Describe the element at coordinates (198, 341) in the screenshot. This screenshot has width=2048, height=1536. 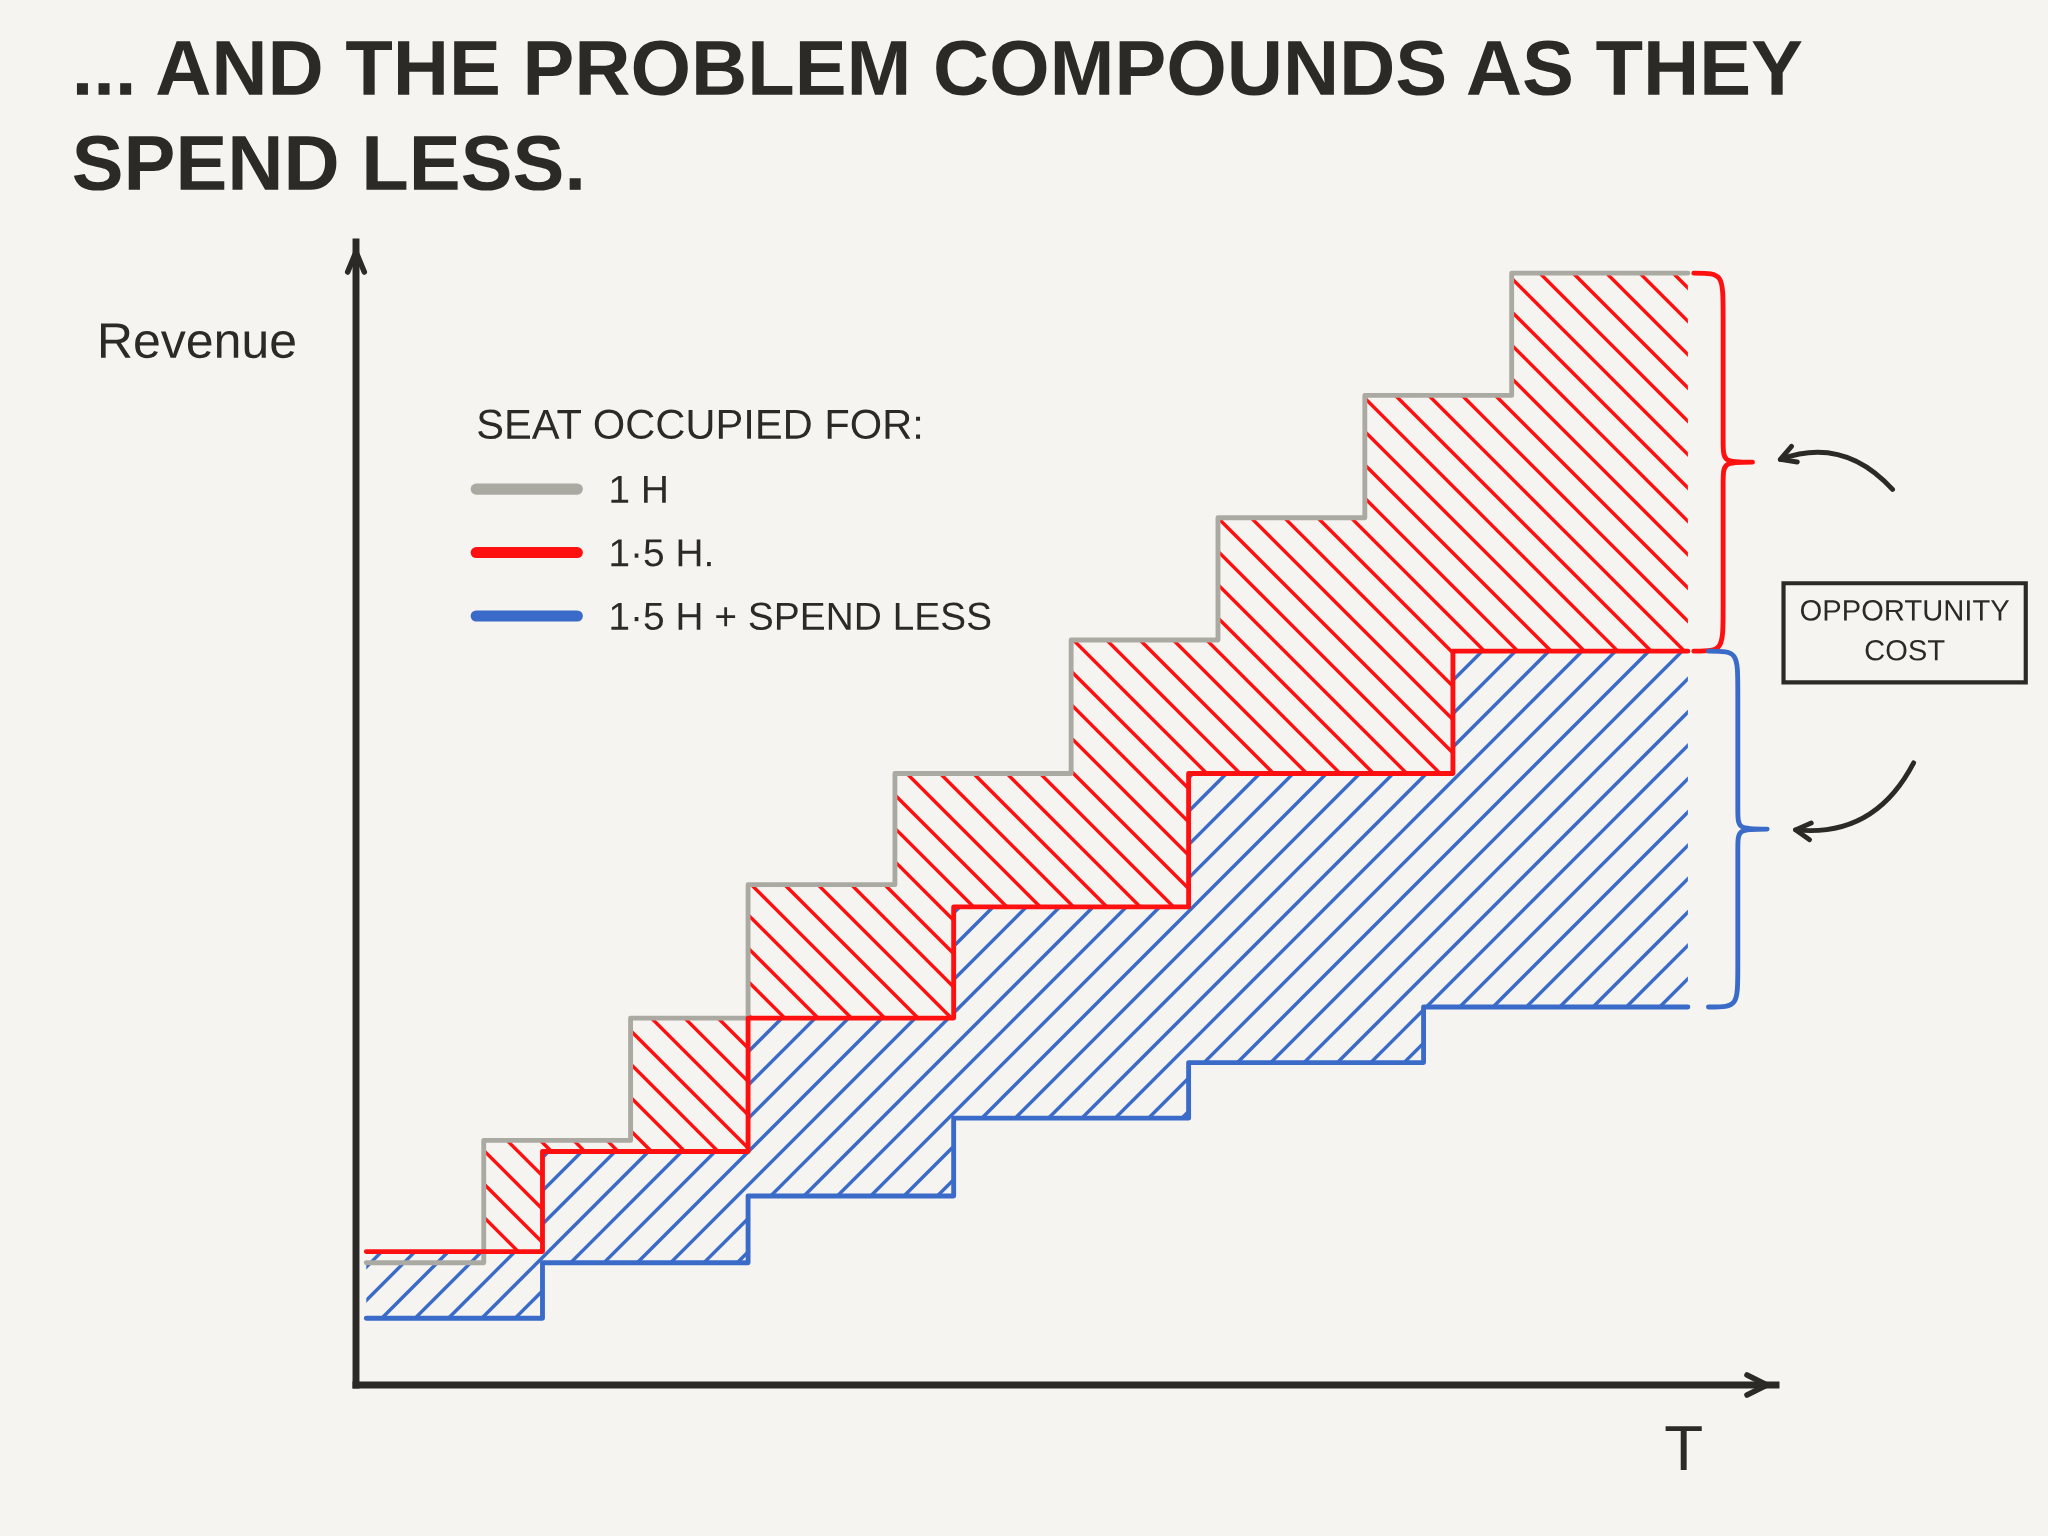
I see `y-axis-title: Revenue` at that location.